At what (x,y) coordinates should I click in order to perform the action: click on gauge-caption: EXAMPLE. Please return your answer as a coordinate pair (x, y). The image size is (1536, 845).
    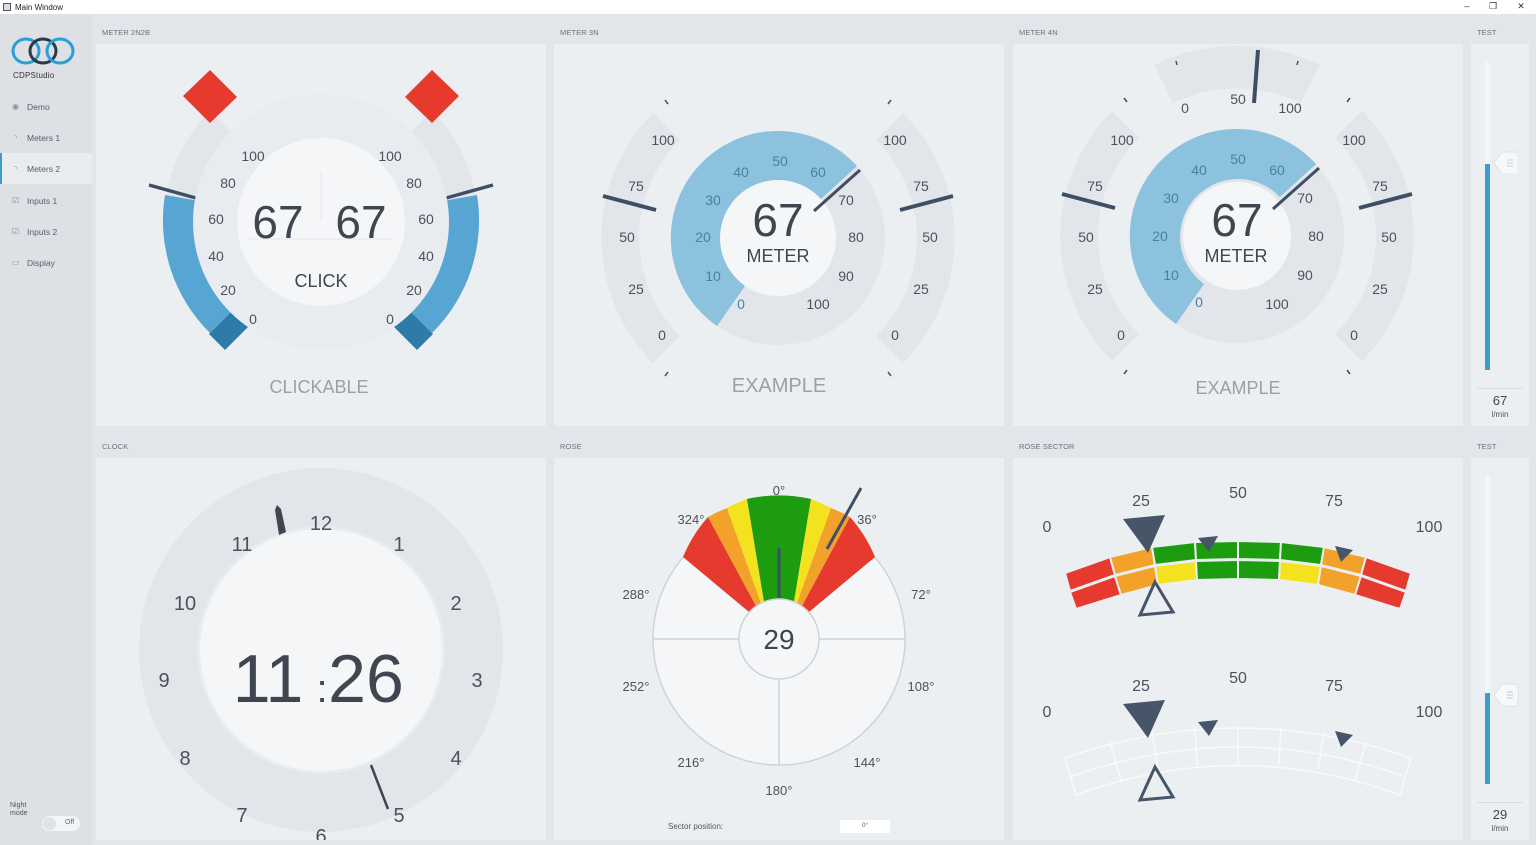
    Looking at the image, I should click on (779, 386).